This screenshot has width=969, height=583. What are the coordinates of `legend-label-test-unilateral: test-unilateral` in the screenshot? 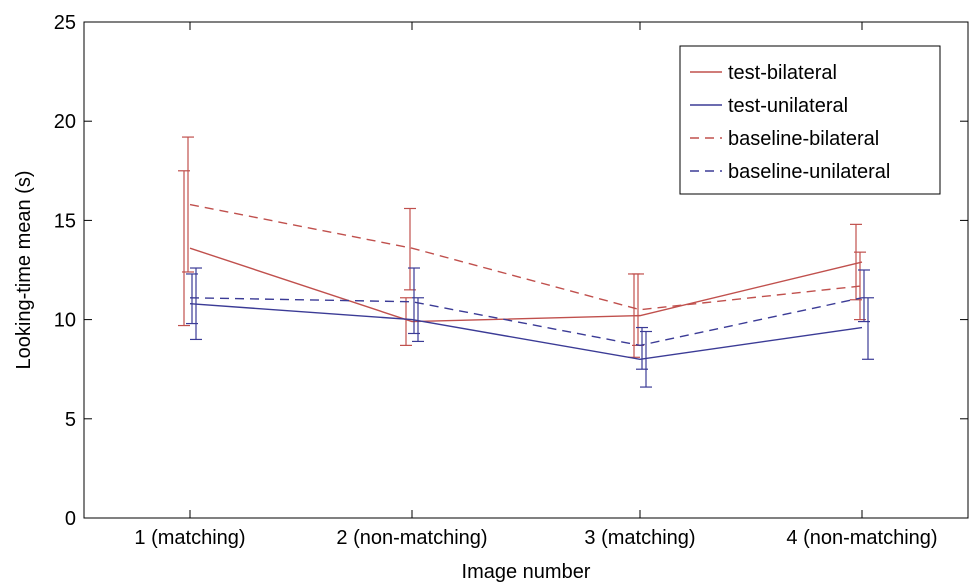 It's located at (788, 106).